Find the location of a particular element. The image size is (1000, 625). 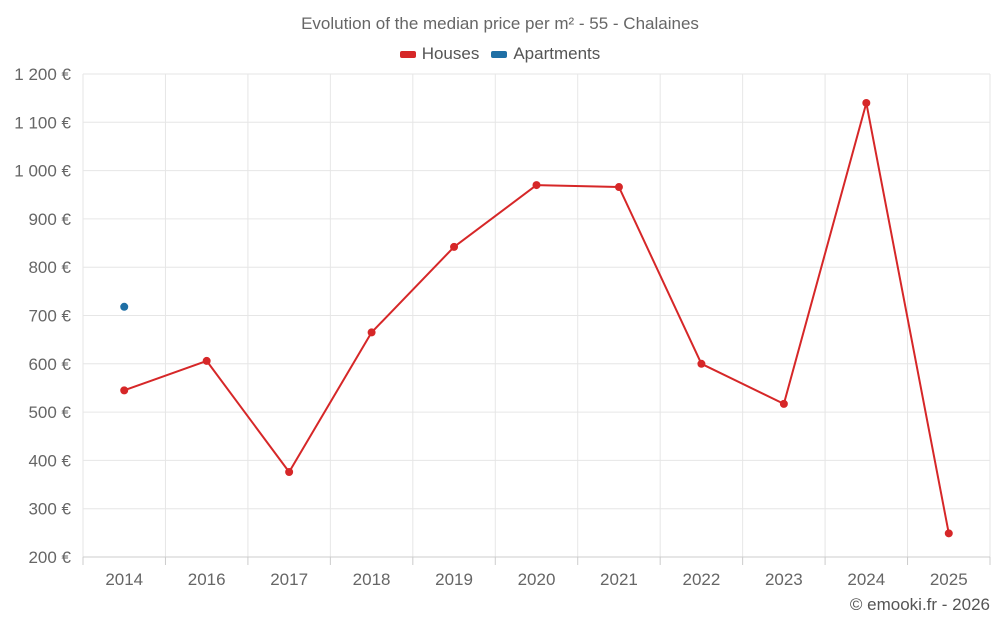

y-tick-label: 600 € is located at coordinates (49, 364).